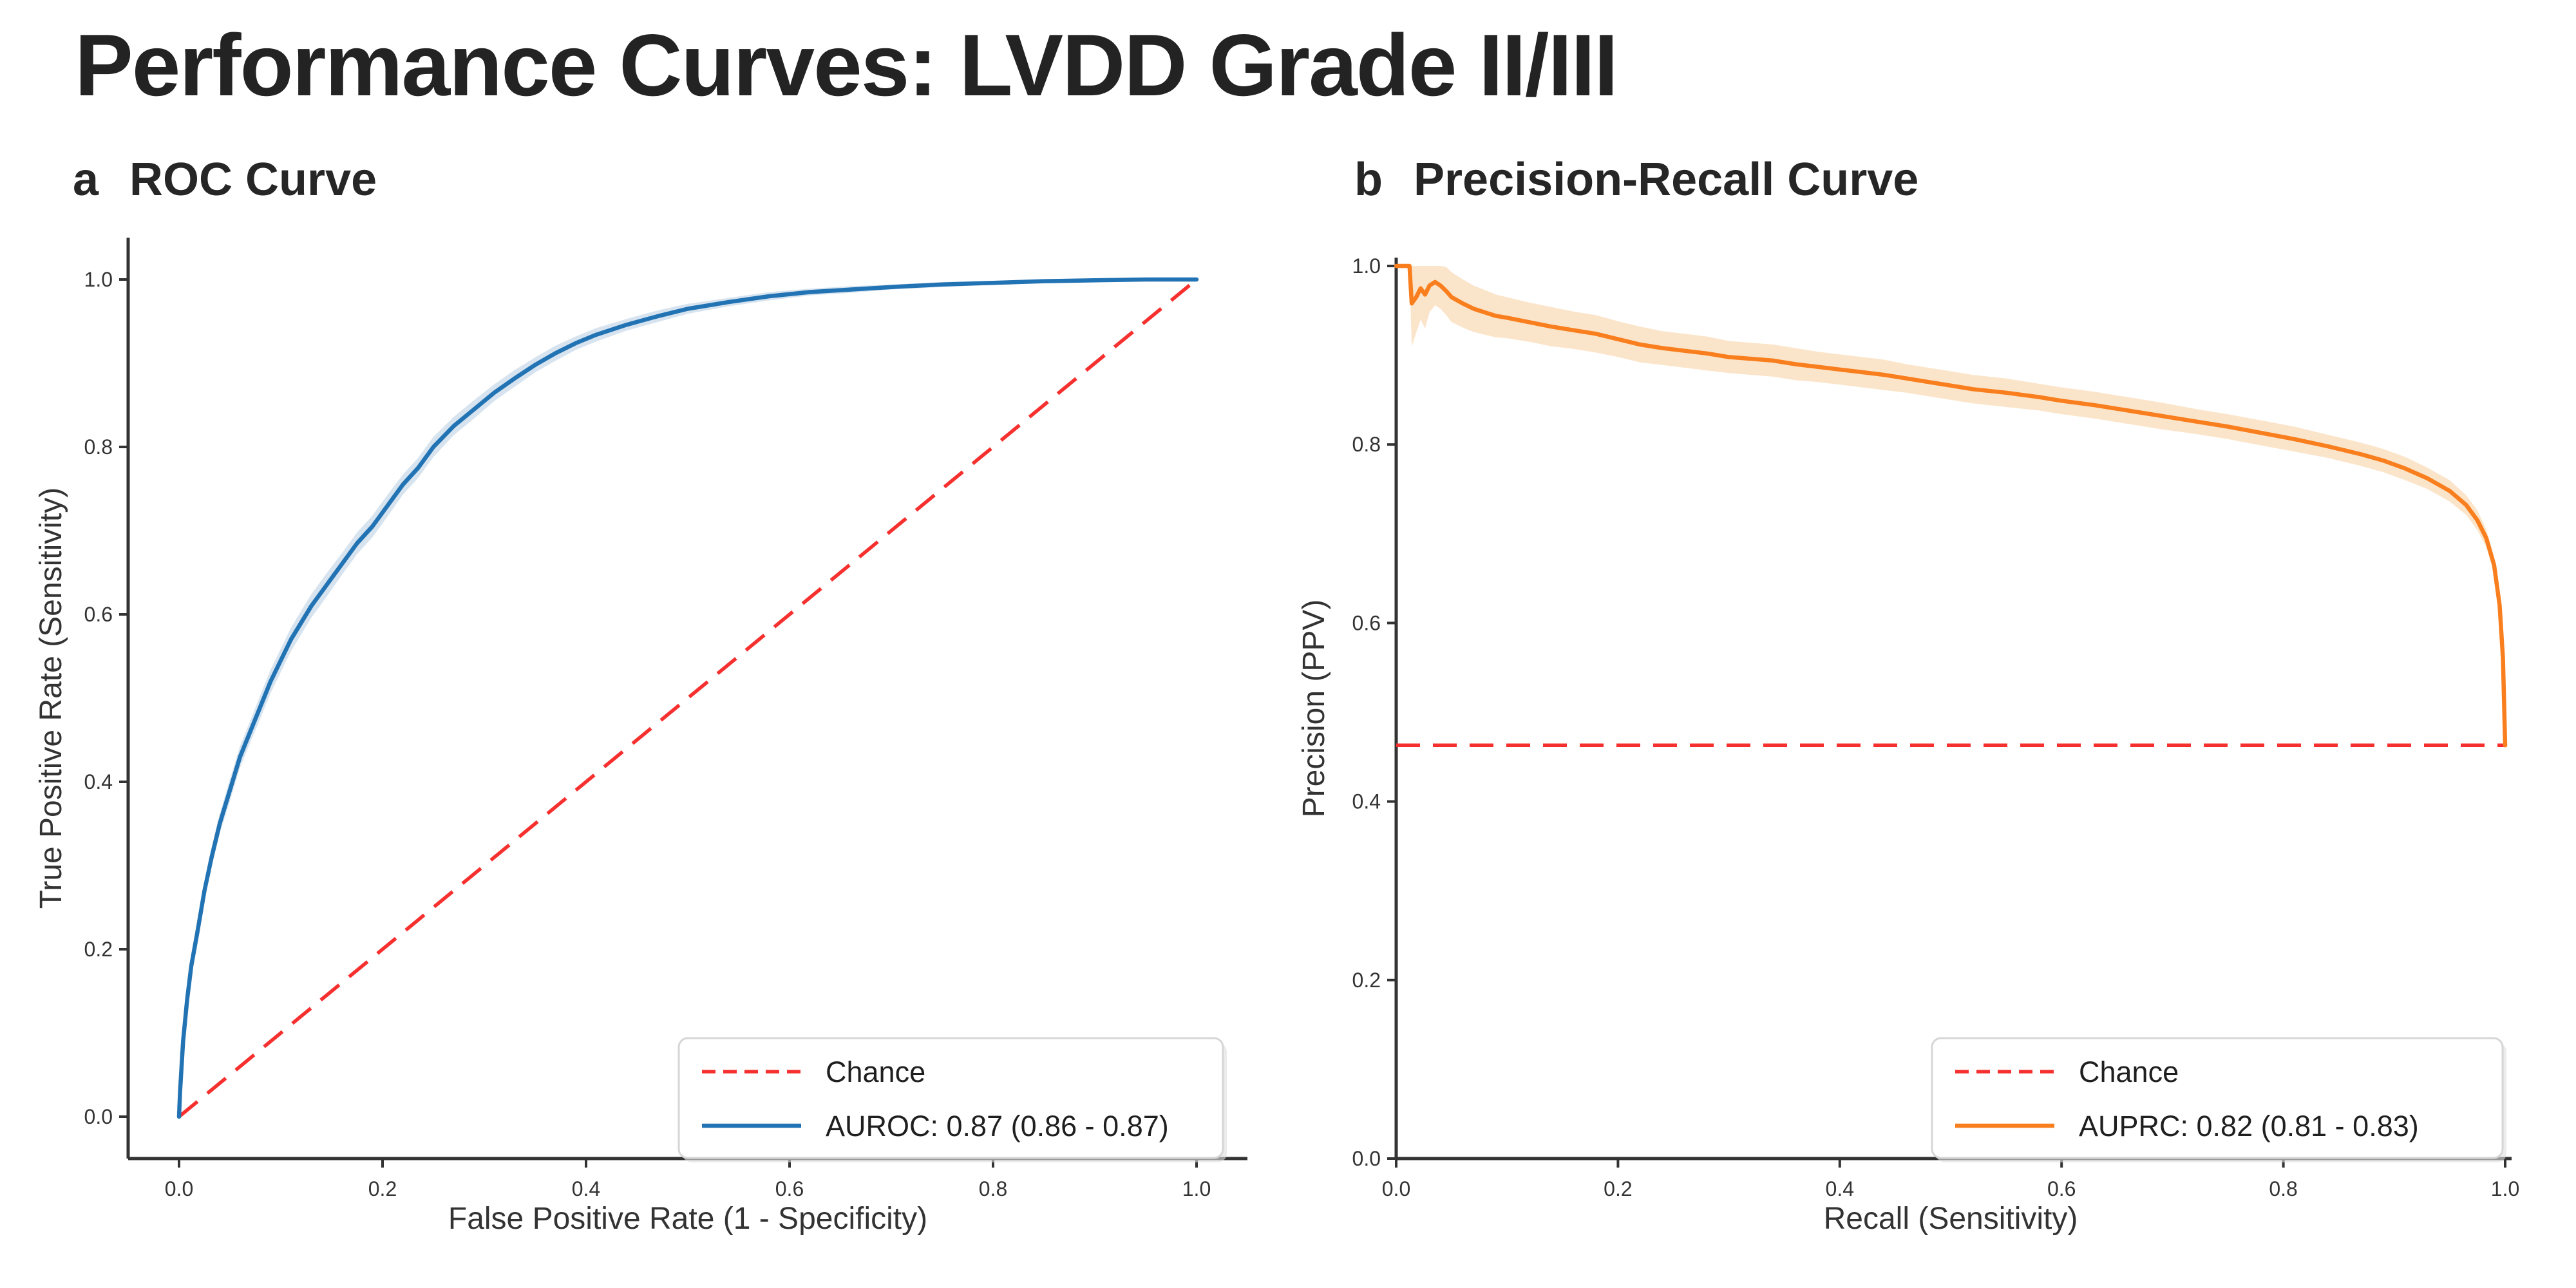  What do you see at coordinates (99, 279) in the screenshot?
I see `roc-y-tick-label: 1.0` at bounding box center [99, 279].